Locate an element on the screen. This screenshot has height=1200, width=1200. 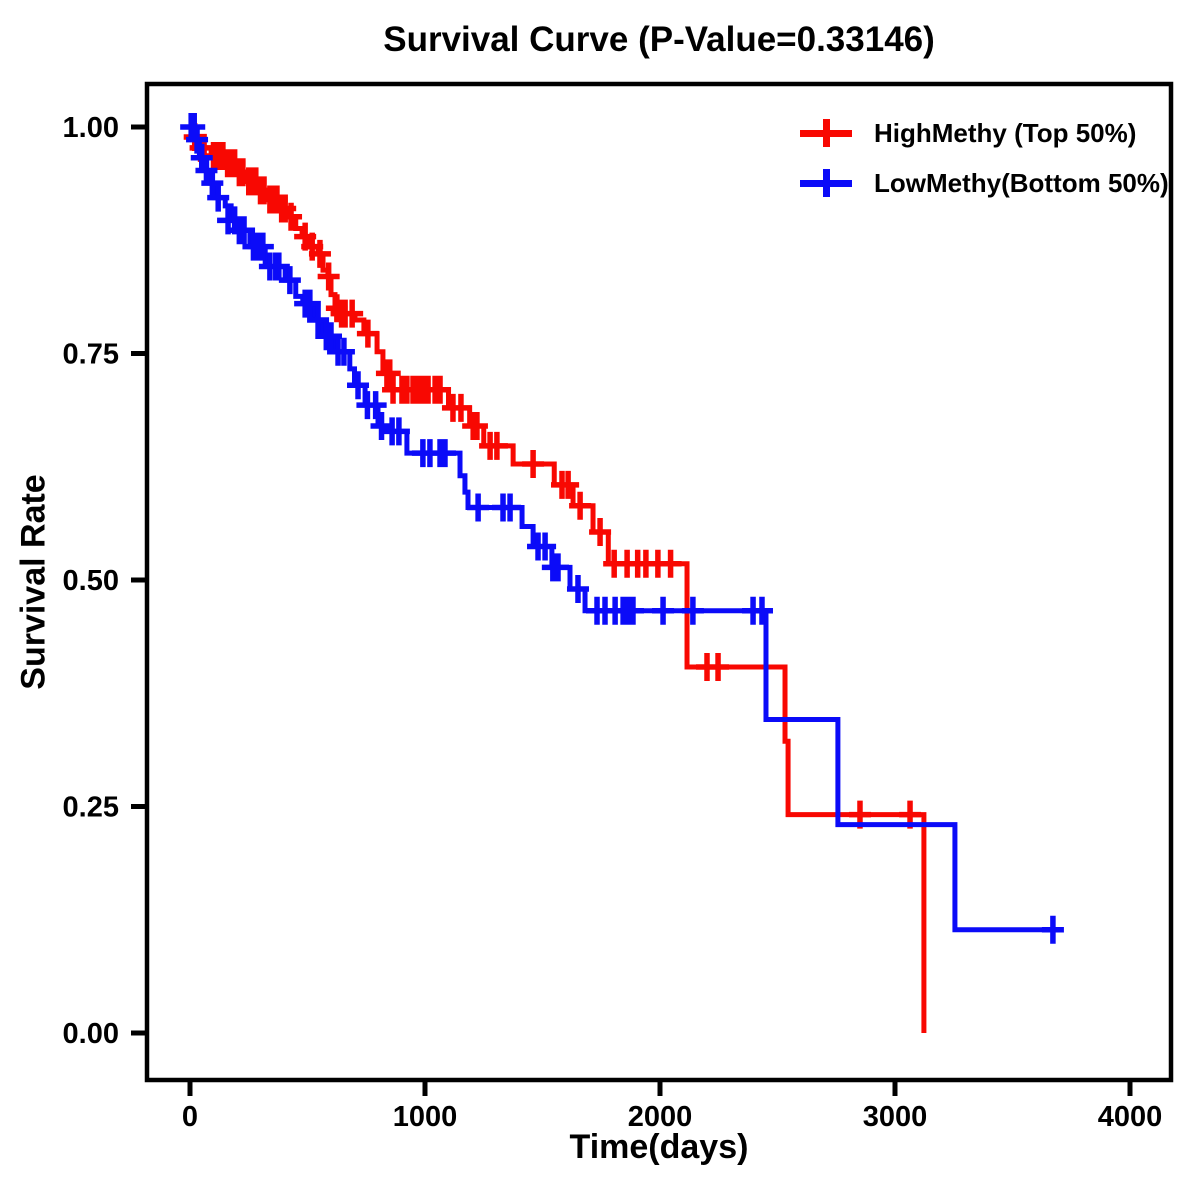
legend-label-lowmethy: LowMethy(Bottom 50%) is located at coordinates (1021, 182).